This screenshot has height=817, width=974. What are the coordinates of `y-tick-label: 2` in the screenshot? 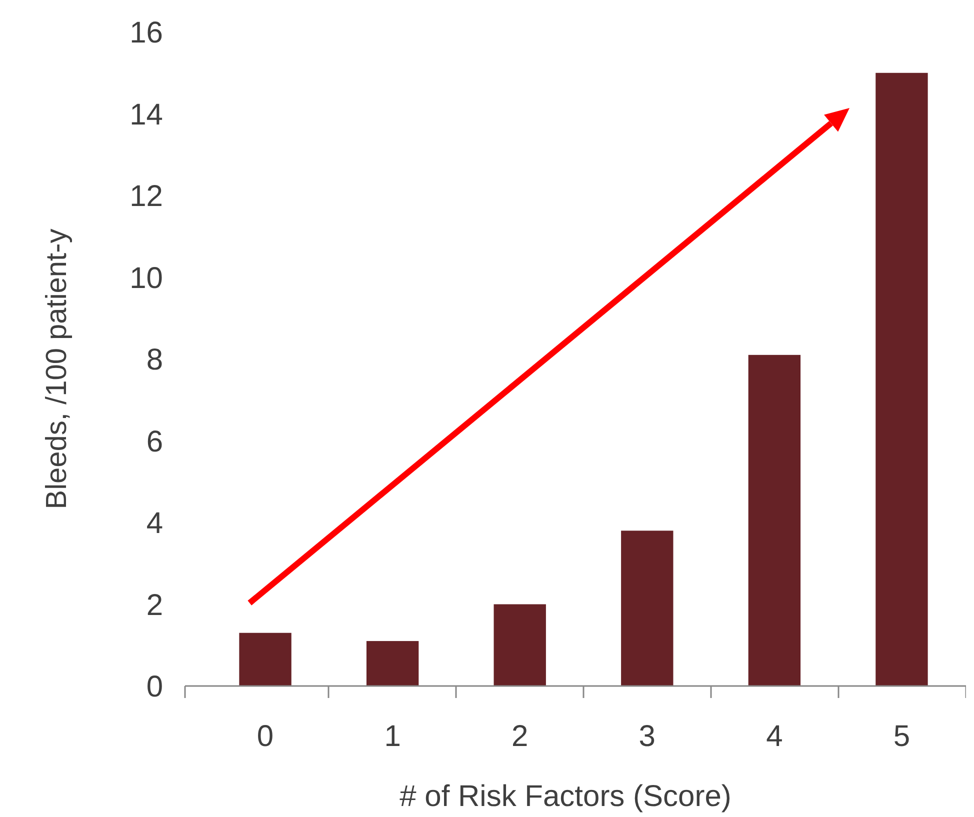 It's located at (154, 605).